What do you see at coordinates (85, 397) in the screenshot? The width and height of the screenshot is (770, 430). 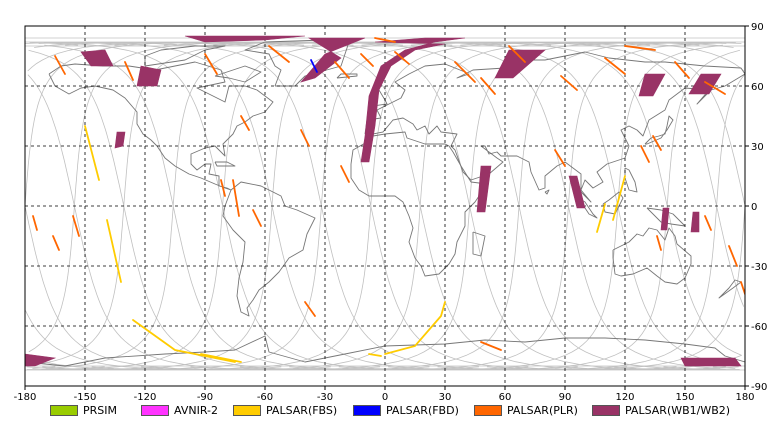 I see `x-tick-label: -150` at bounding box center [85, 397].